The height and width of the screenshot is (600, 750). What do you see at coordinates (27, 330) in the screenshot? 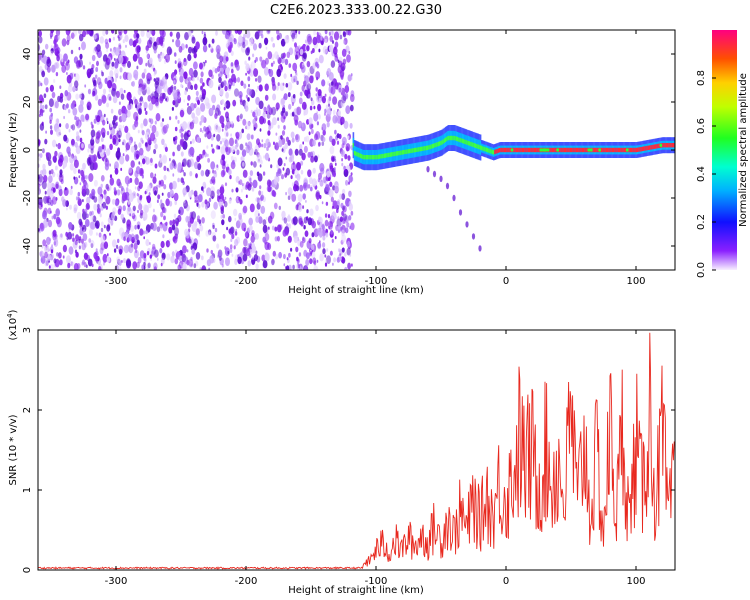
I see `y-tick-label: 3` at bounding box center [27, 330].